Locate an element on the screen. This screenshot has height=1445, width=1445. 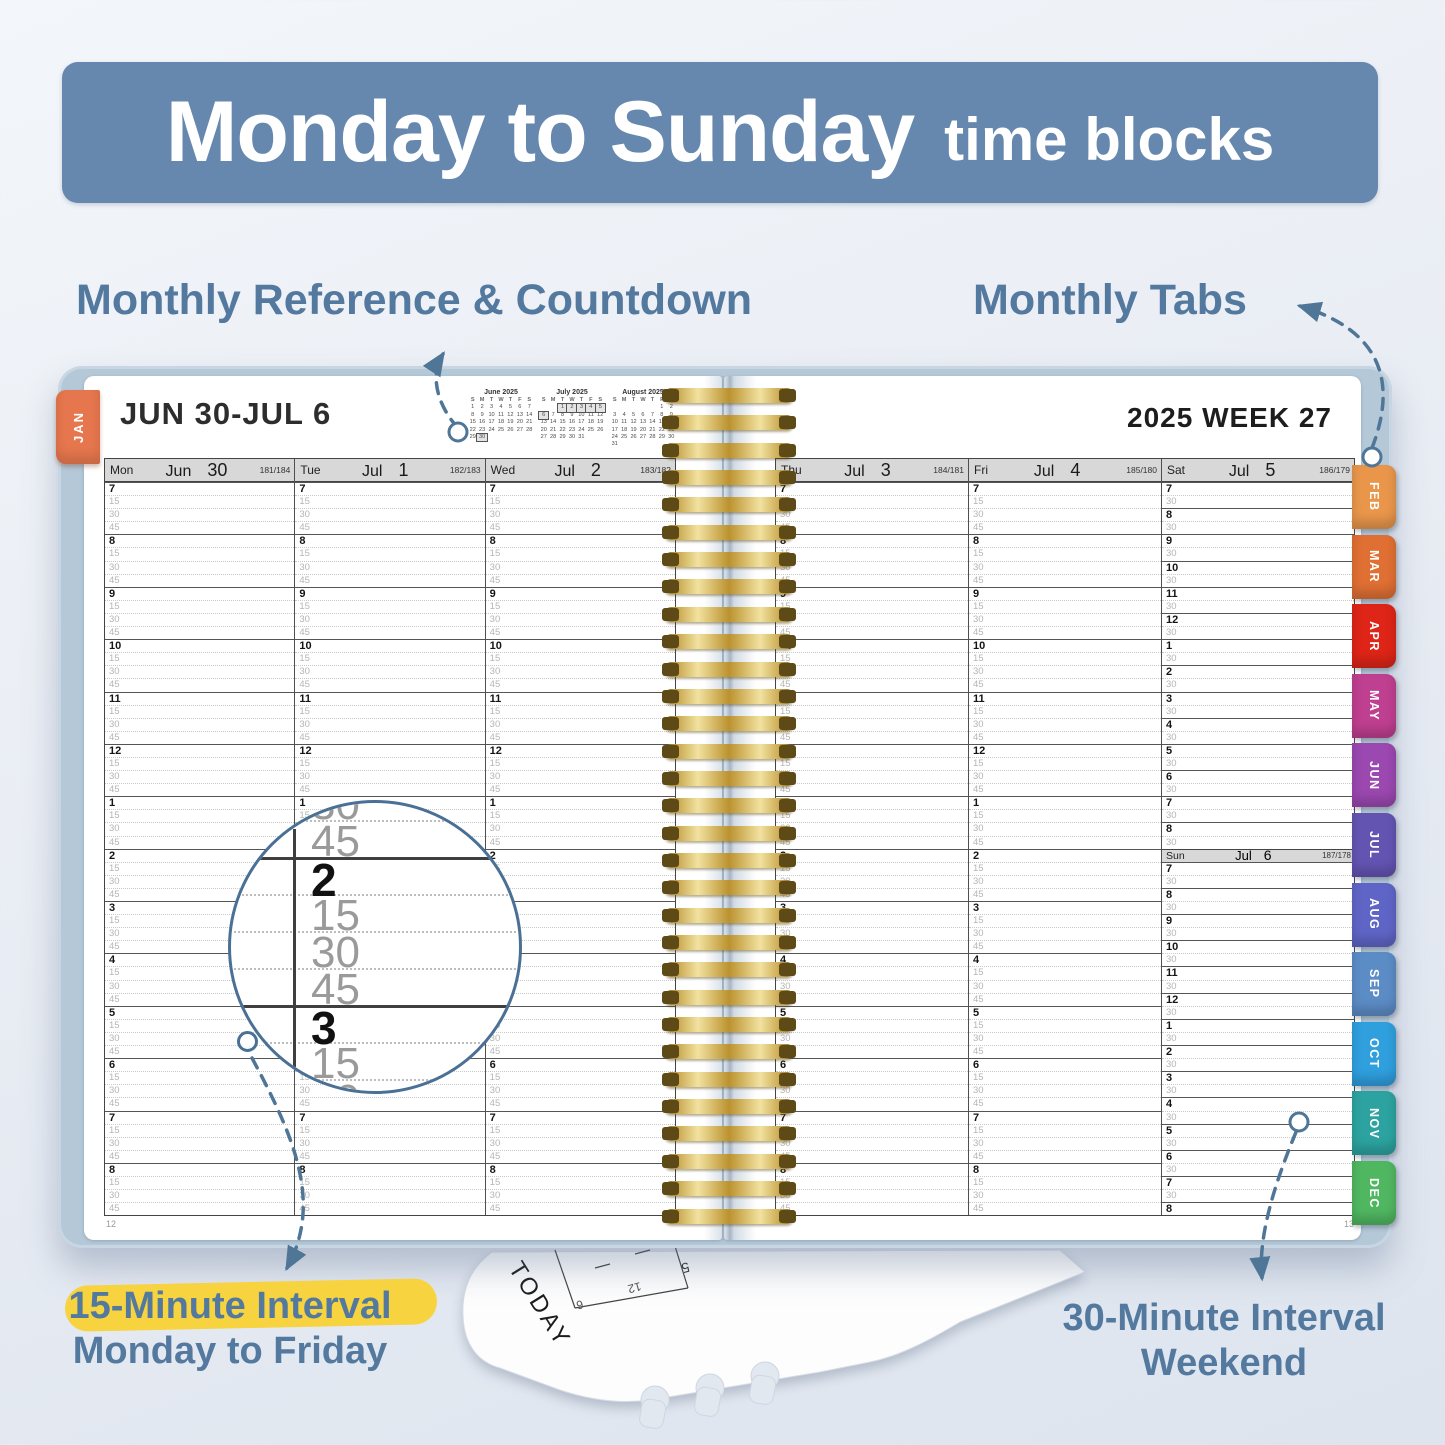
monthly-tabs: FEB MAR APR MAY JUN JUL AUG SEP OCT NOV DEC is located at coordinates (1375, 856).